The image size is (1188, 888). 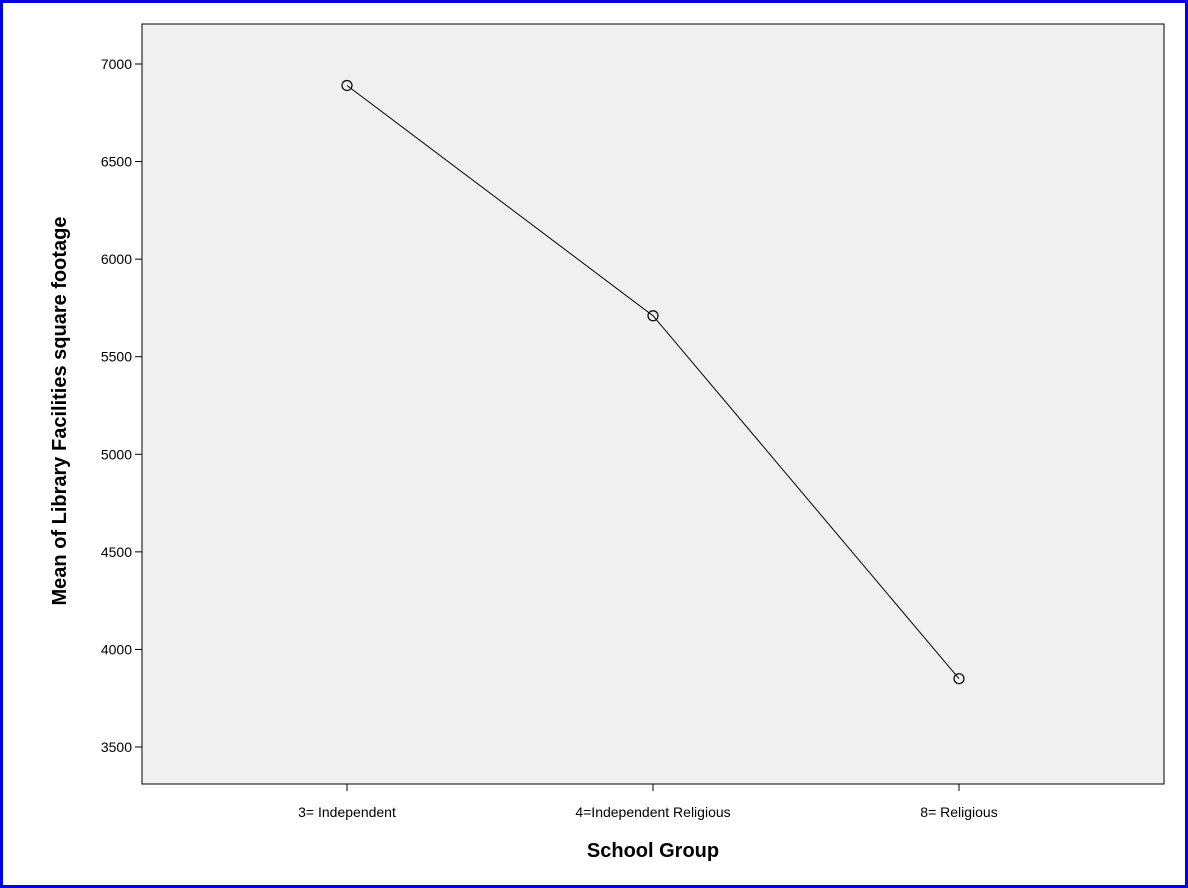 I want to click on x-axis-title: School Group, so click(x=653, y=851).